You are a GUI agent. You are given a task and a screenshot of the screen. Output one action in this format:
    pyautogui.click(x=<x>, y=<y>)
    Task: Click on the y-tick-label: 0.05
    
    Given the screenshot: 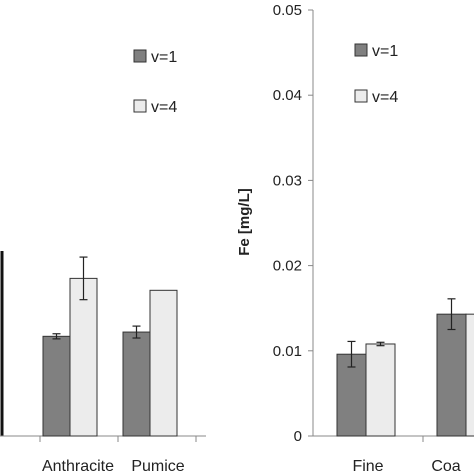 What is the action you would take?
    pyautogui.click(x=287, y=10)
    